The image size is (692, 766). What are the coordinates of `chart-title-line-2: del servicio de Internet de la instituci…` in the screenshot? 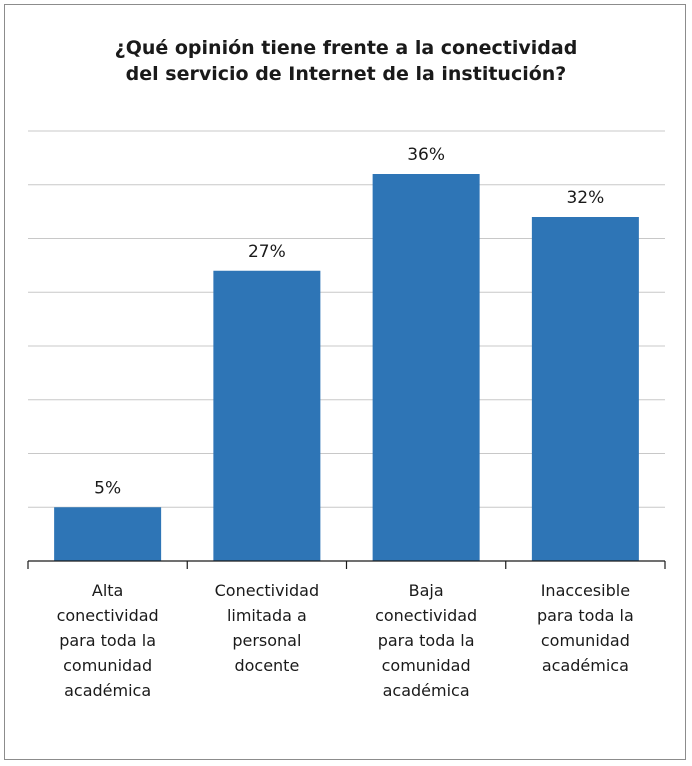 It's located at (346, 74).